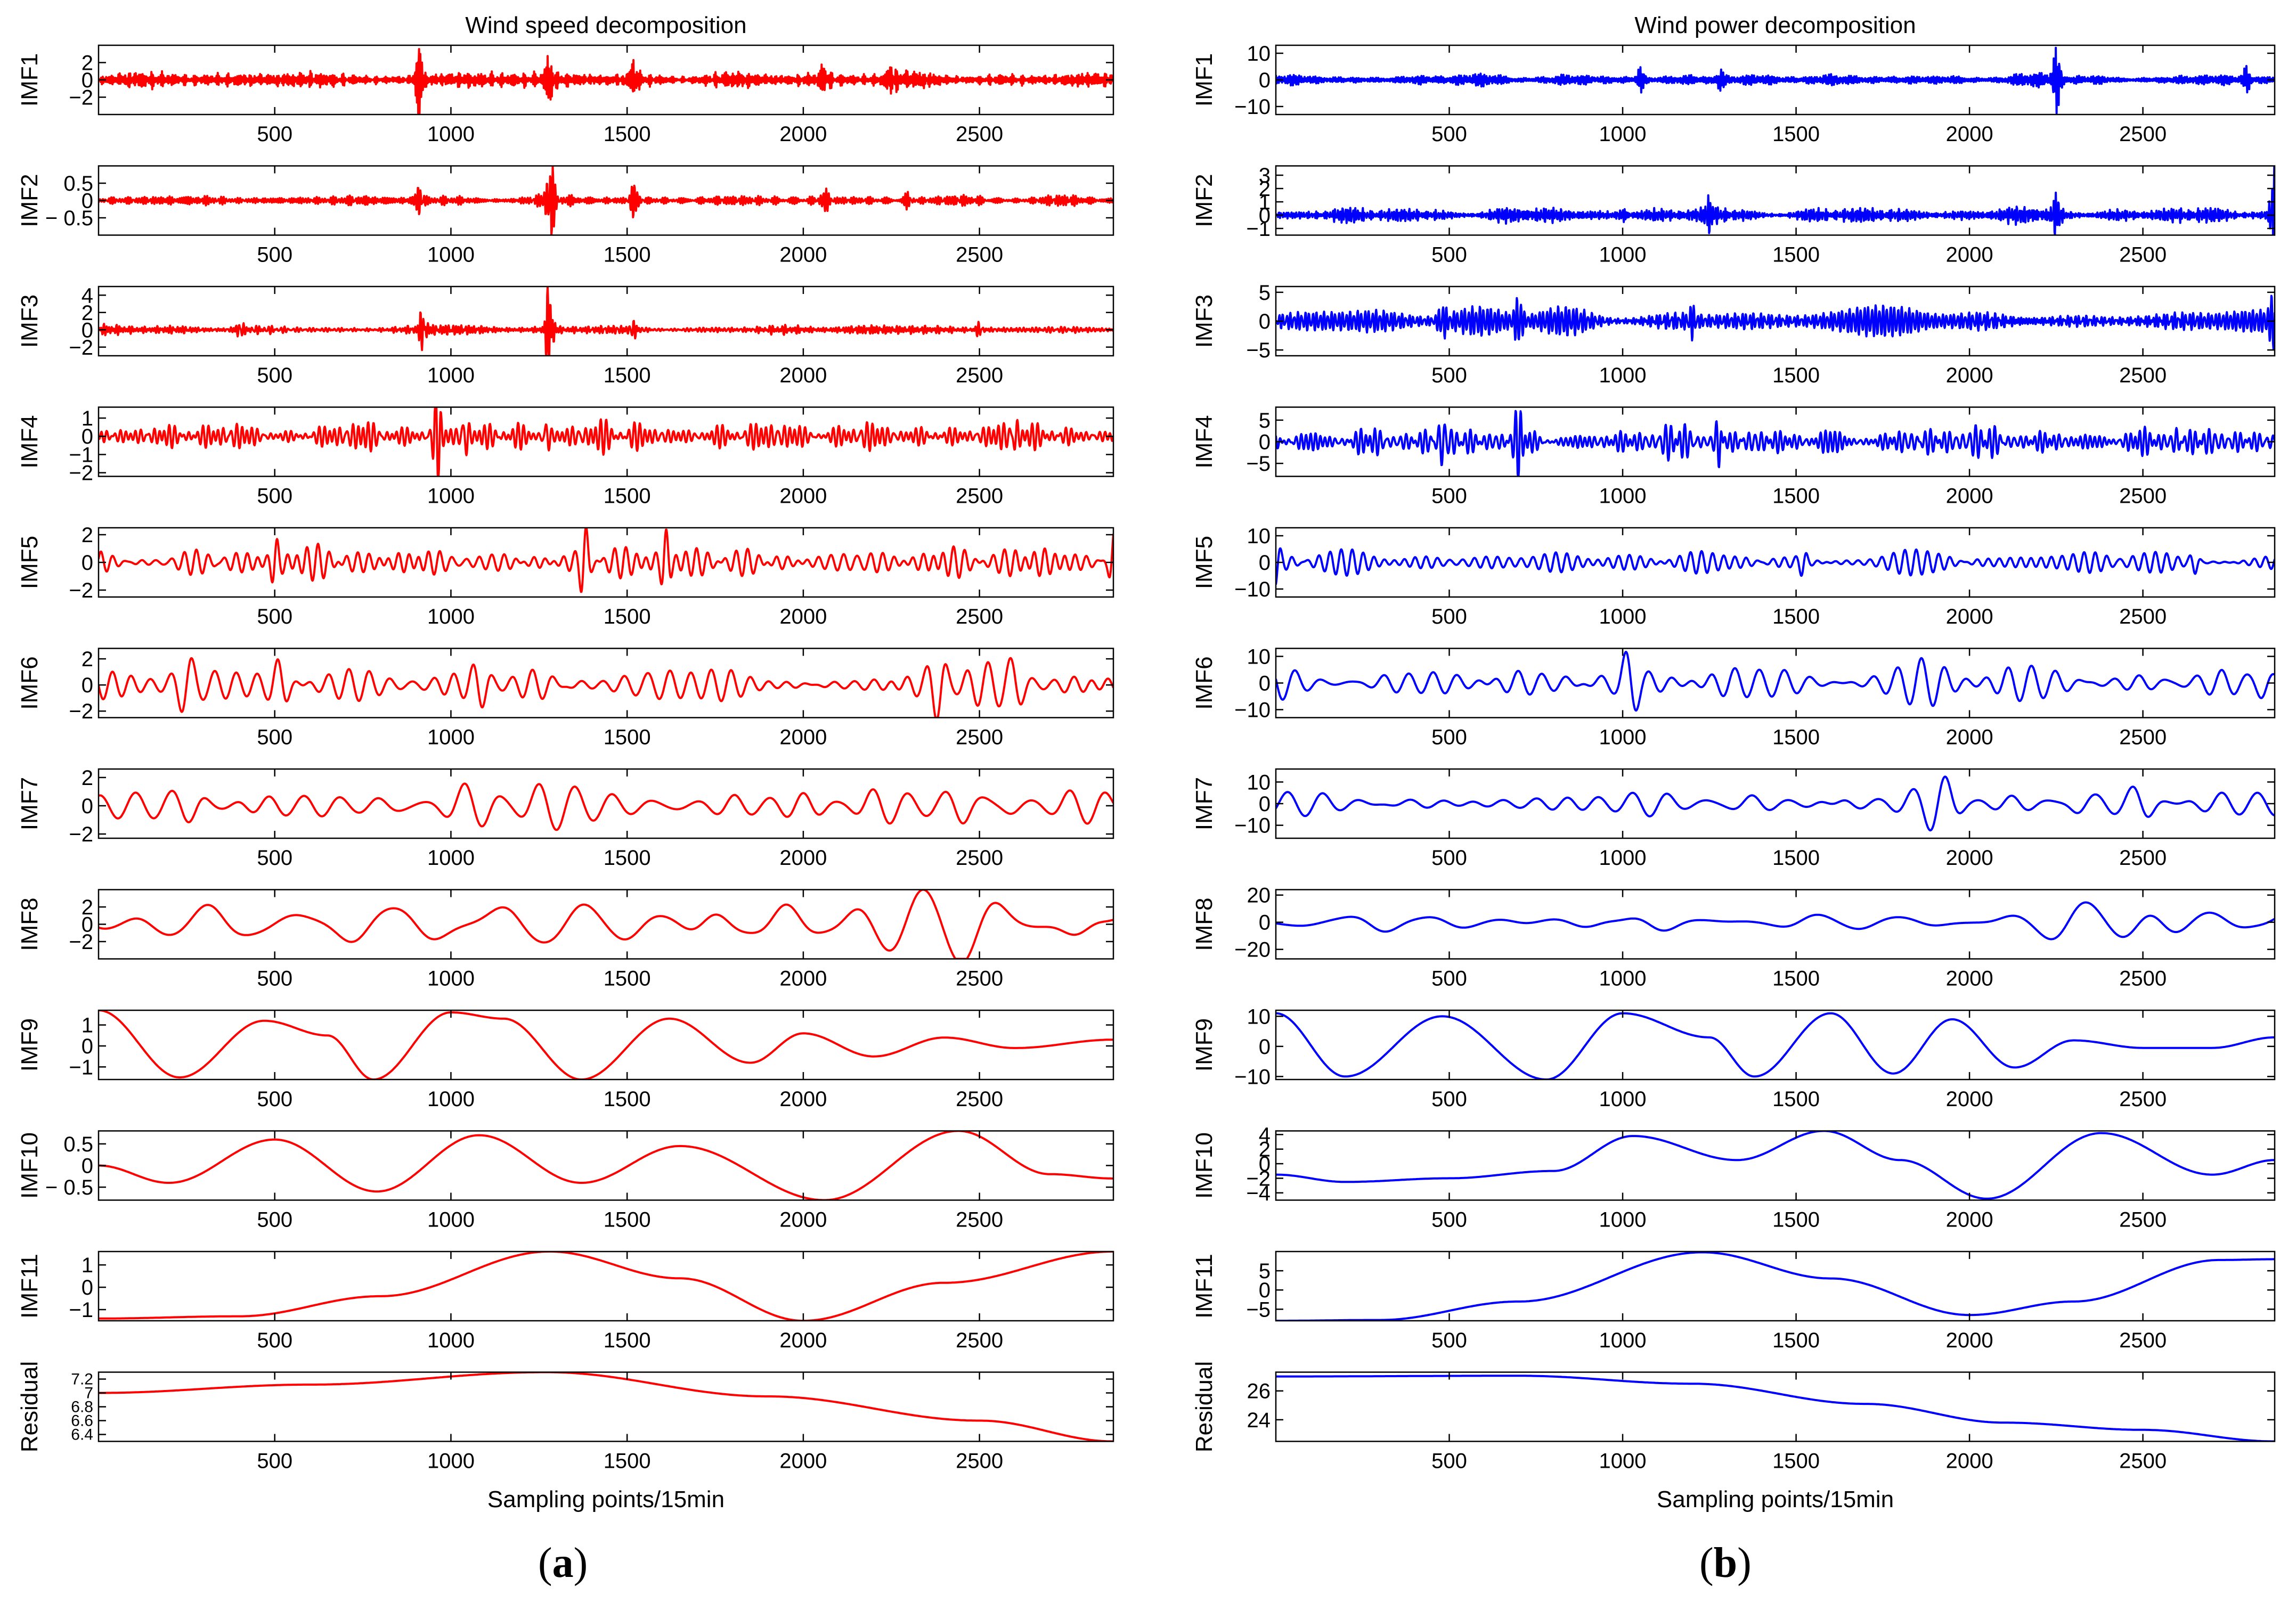  I want to click on panel-imf1: −10 0 10 500 1000 1500 2000 2500 IMF1, so click(1733, 94).